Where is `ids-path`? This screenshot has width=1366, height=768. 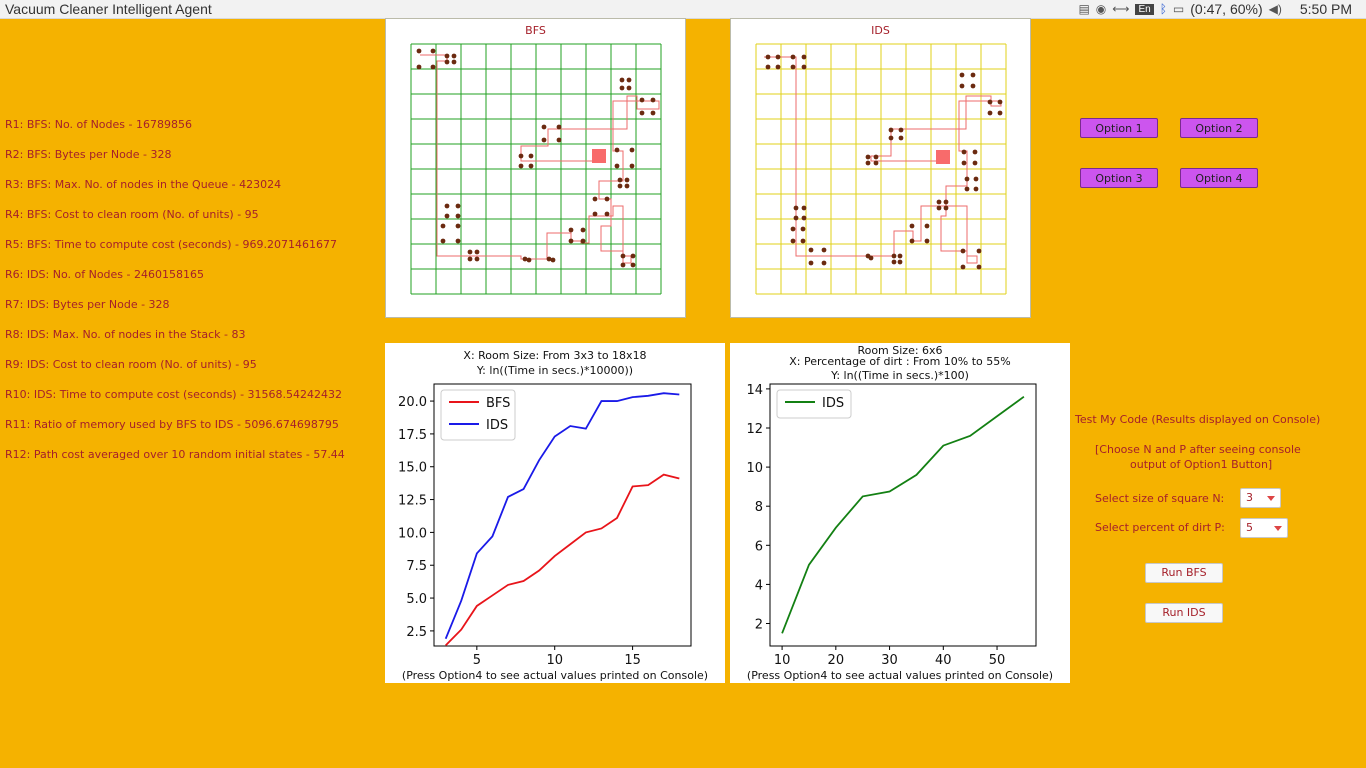 ids-path is located at coordinates (883, 160).